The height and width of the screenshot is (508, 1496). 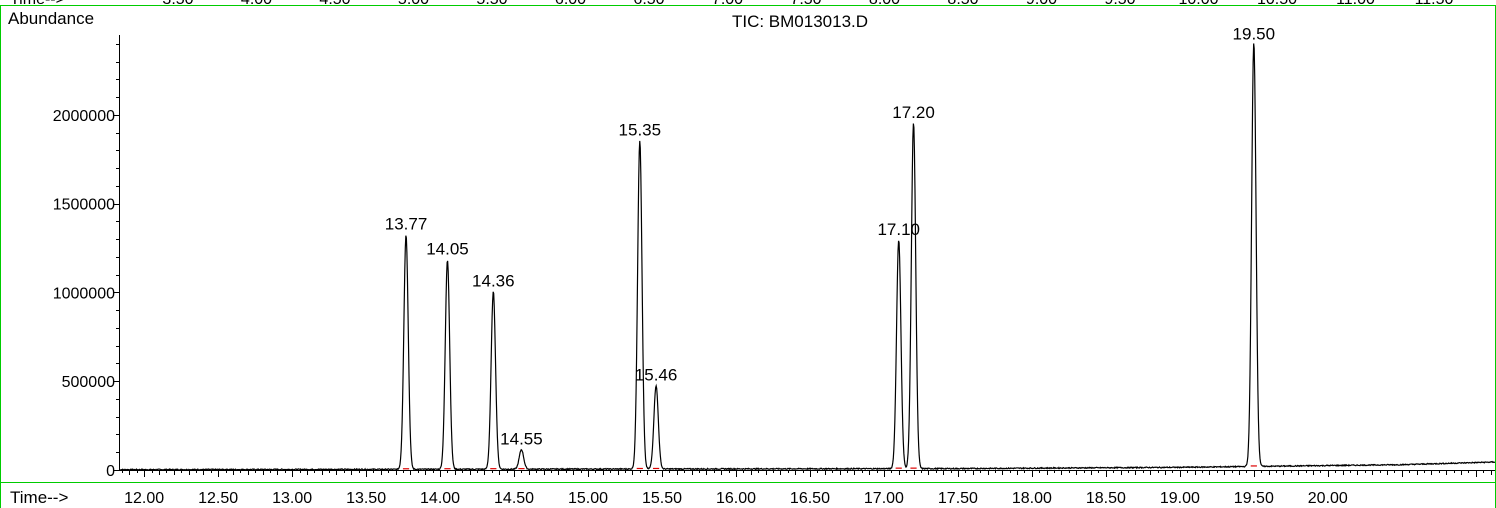 I want to click on y-tick-label: 1000000, so click(x=84, y=293).